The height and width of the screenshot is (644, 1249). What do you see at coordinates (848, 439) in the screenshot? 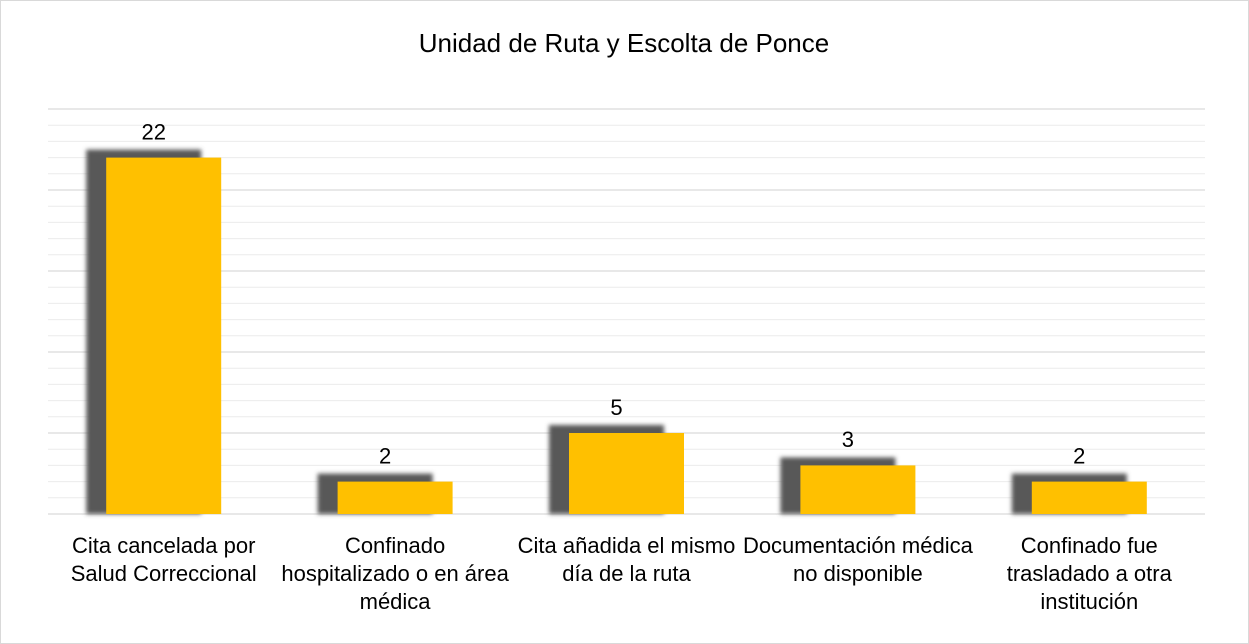
I see `data-label: 3` at bounding box center [848, 439].